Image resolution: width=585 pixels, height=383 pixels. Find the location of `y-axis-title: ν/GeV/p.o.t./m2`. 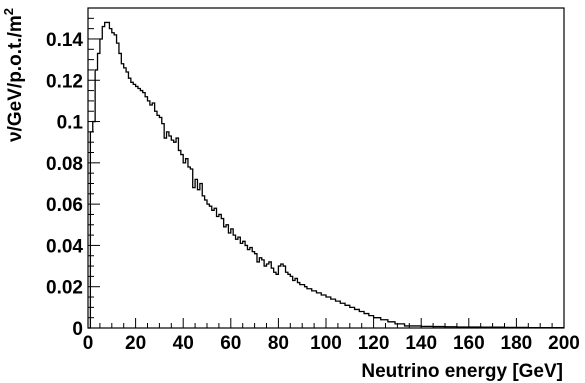

y-axis-title: ν/GeV/p.o.t./m2 is located at coordinates (13, 75).